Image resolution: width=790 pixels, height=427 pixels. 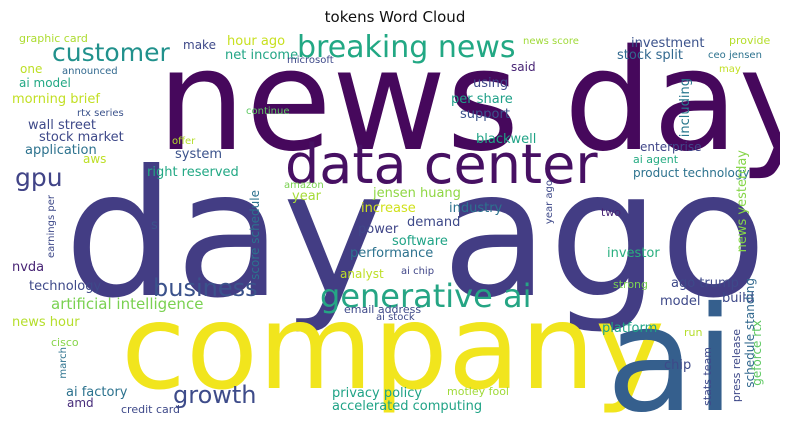 I want to click on word-amd: amd, so click(x=80, y=403).